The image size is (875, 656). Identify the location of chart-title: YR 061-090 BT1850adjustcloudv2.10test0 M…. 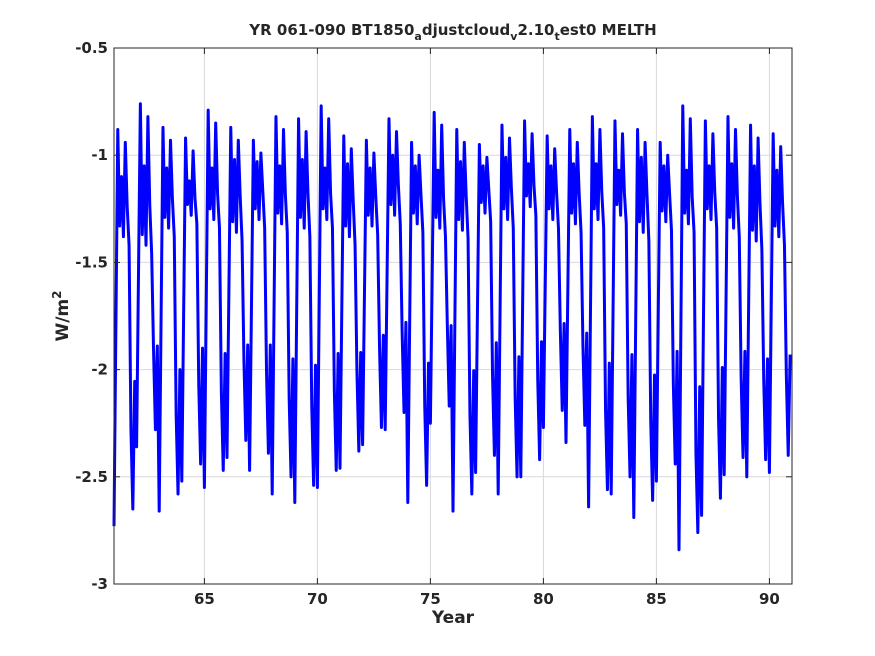
(452, 32).